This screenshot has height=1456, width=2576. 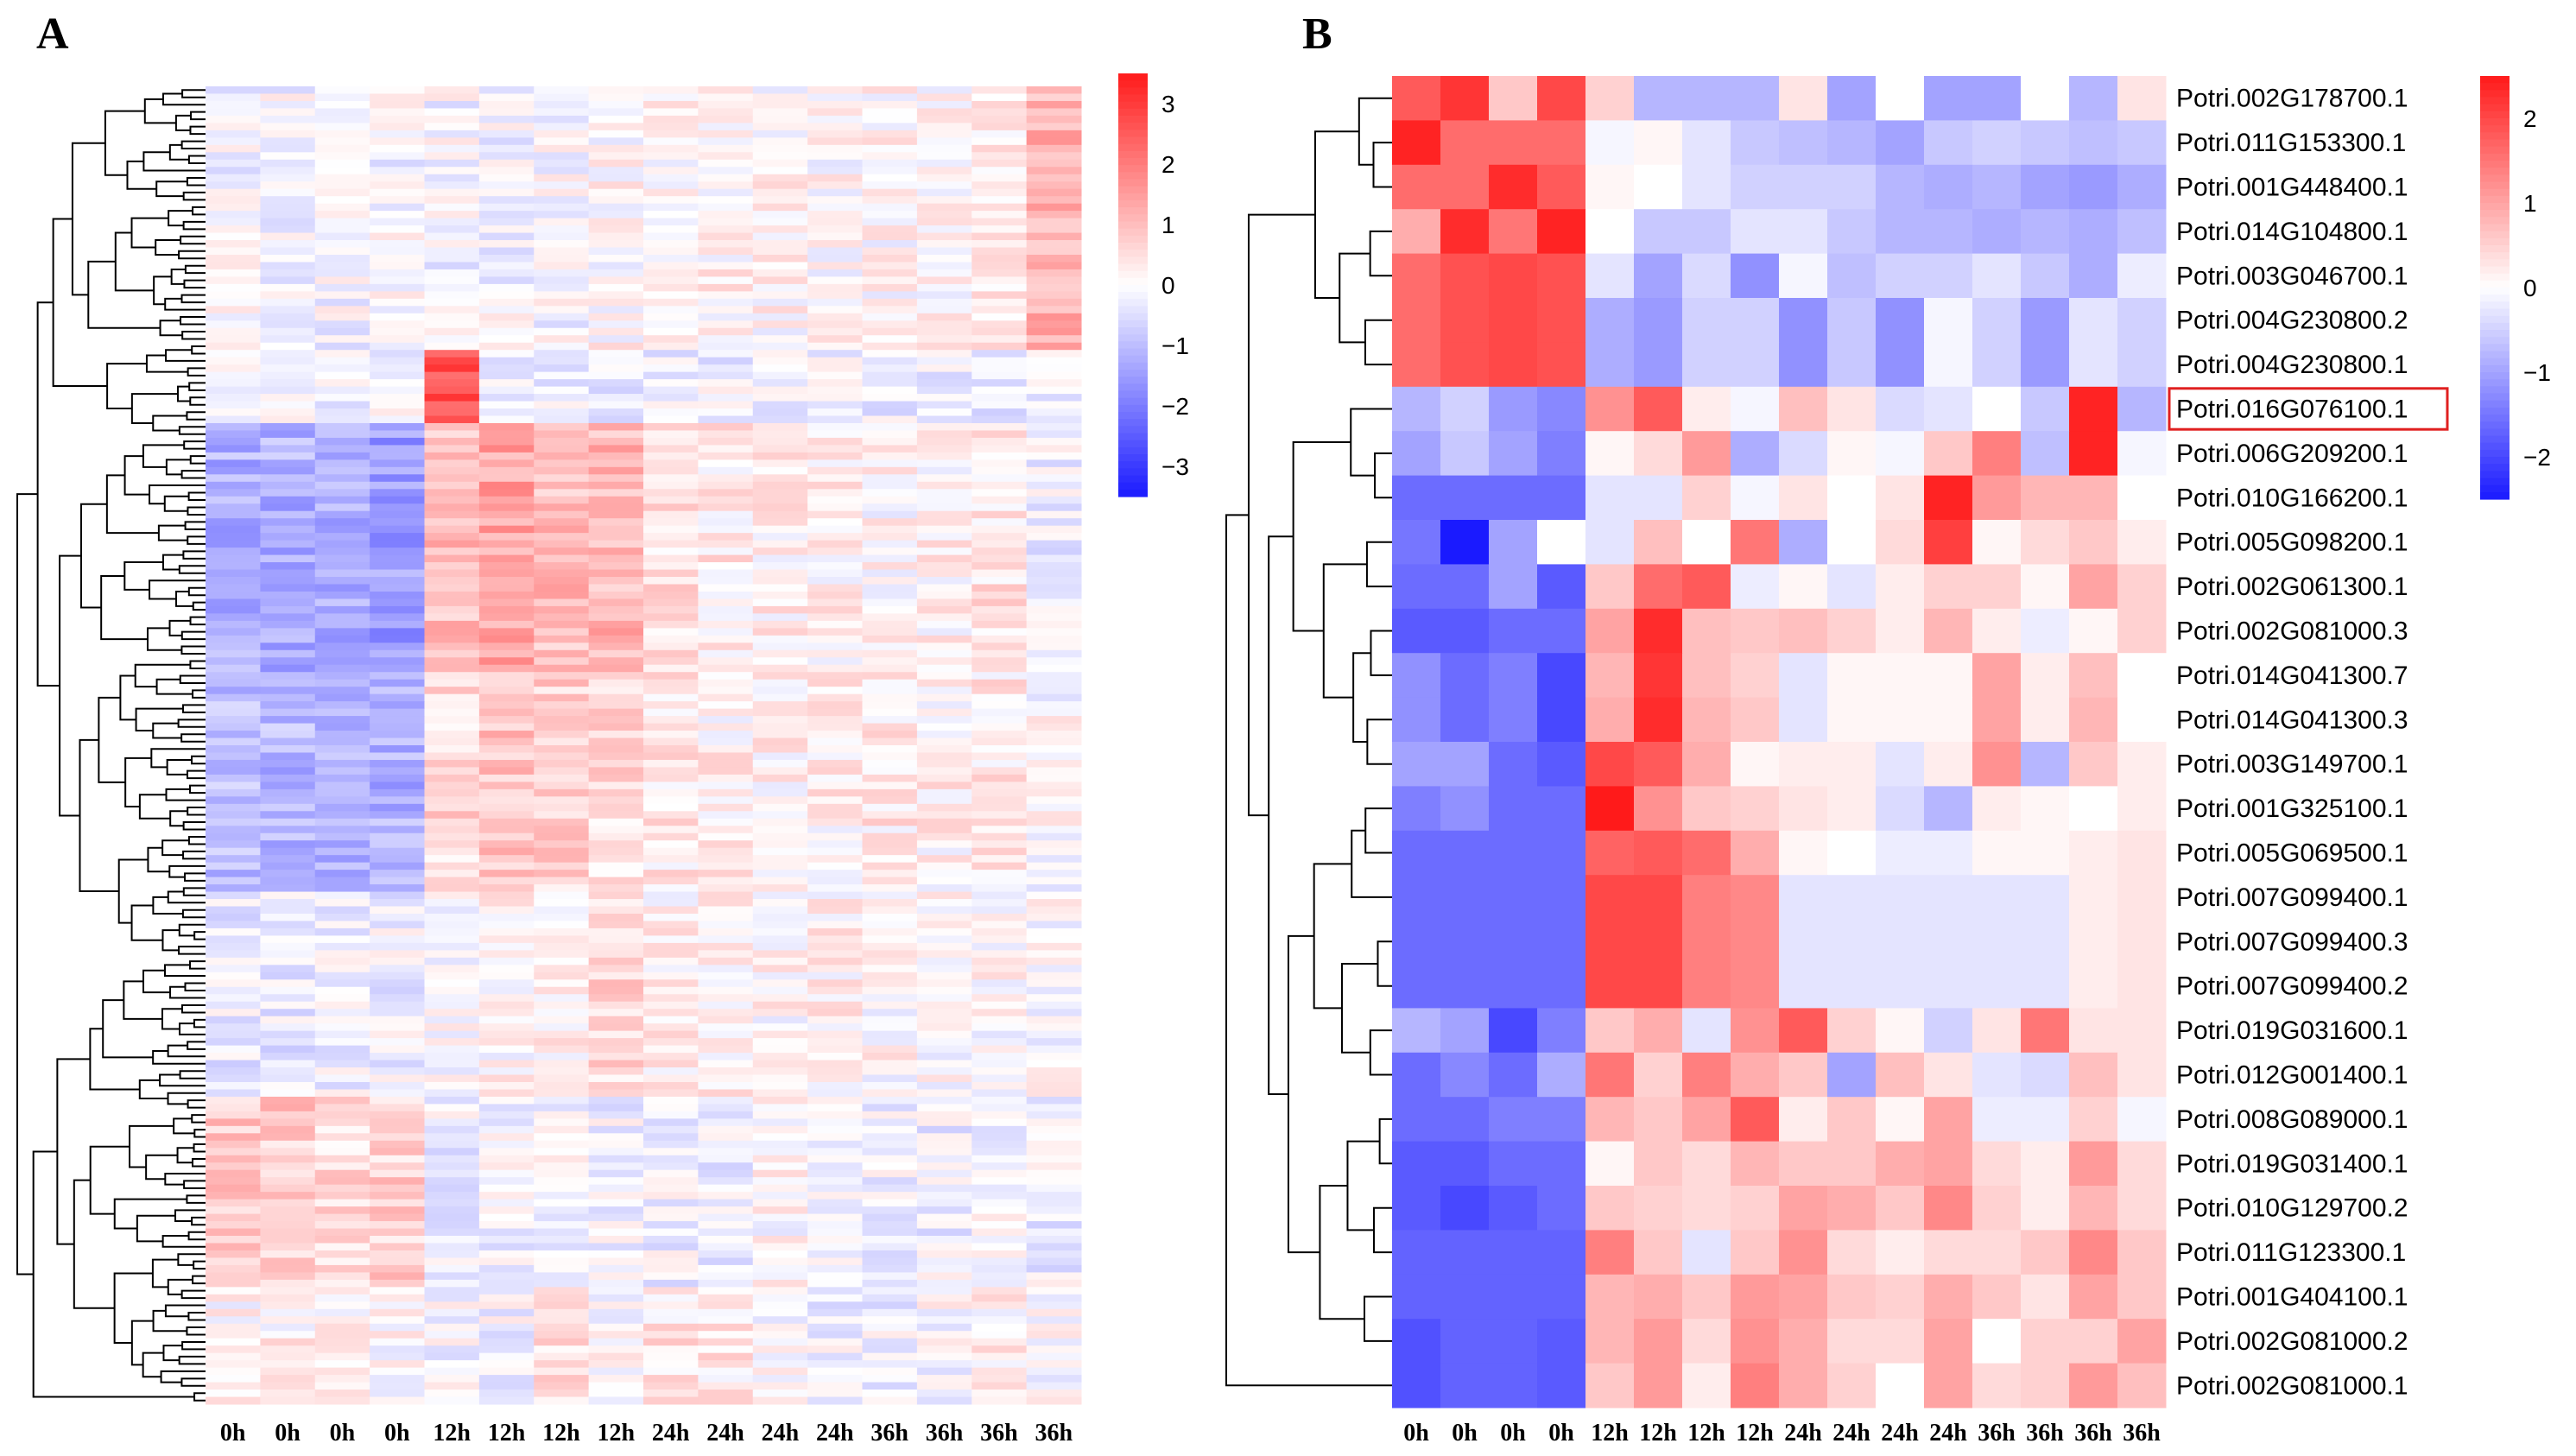 What do you see at coordinates (671, 1433) in the screenshot?
I see `column-label: 24h` at bounding box center [671, 1433].